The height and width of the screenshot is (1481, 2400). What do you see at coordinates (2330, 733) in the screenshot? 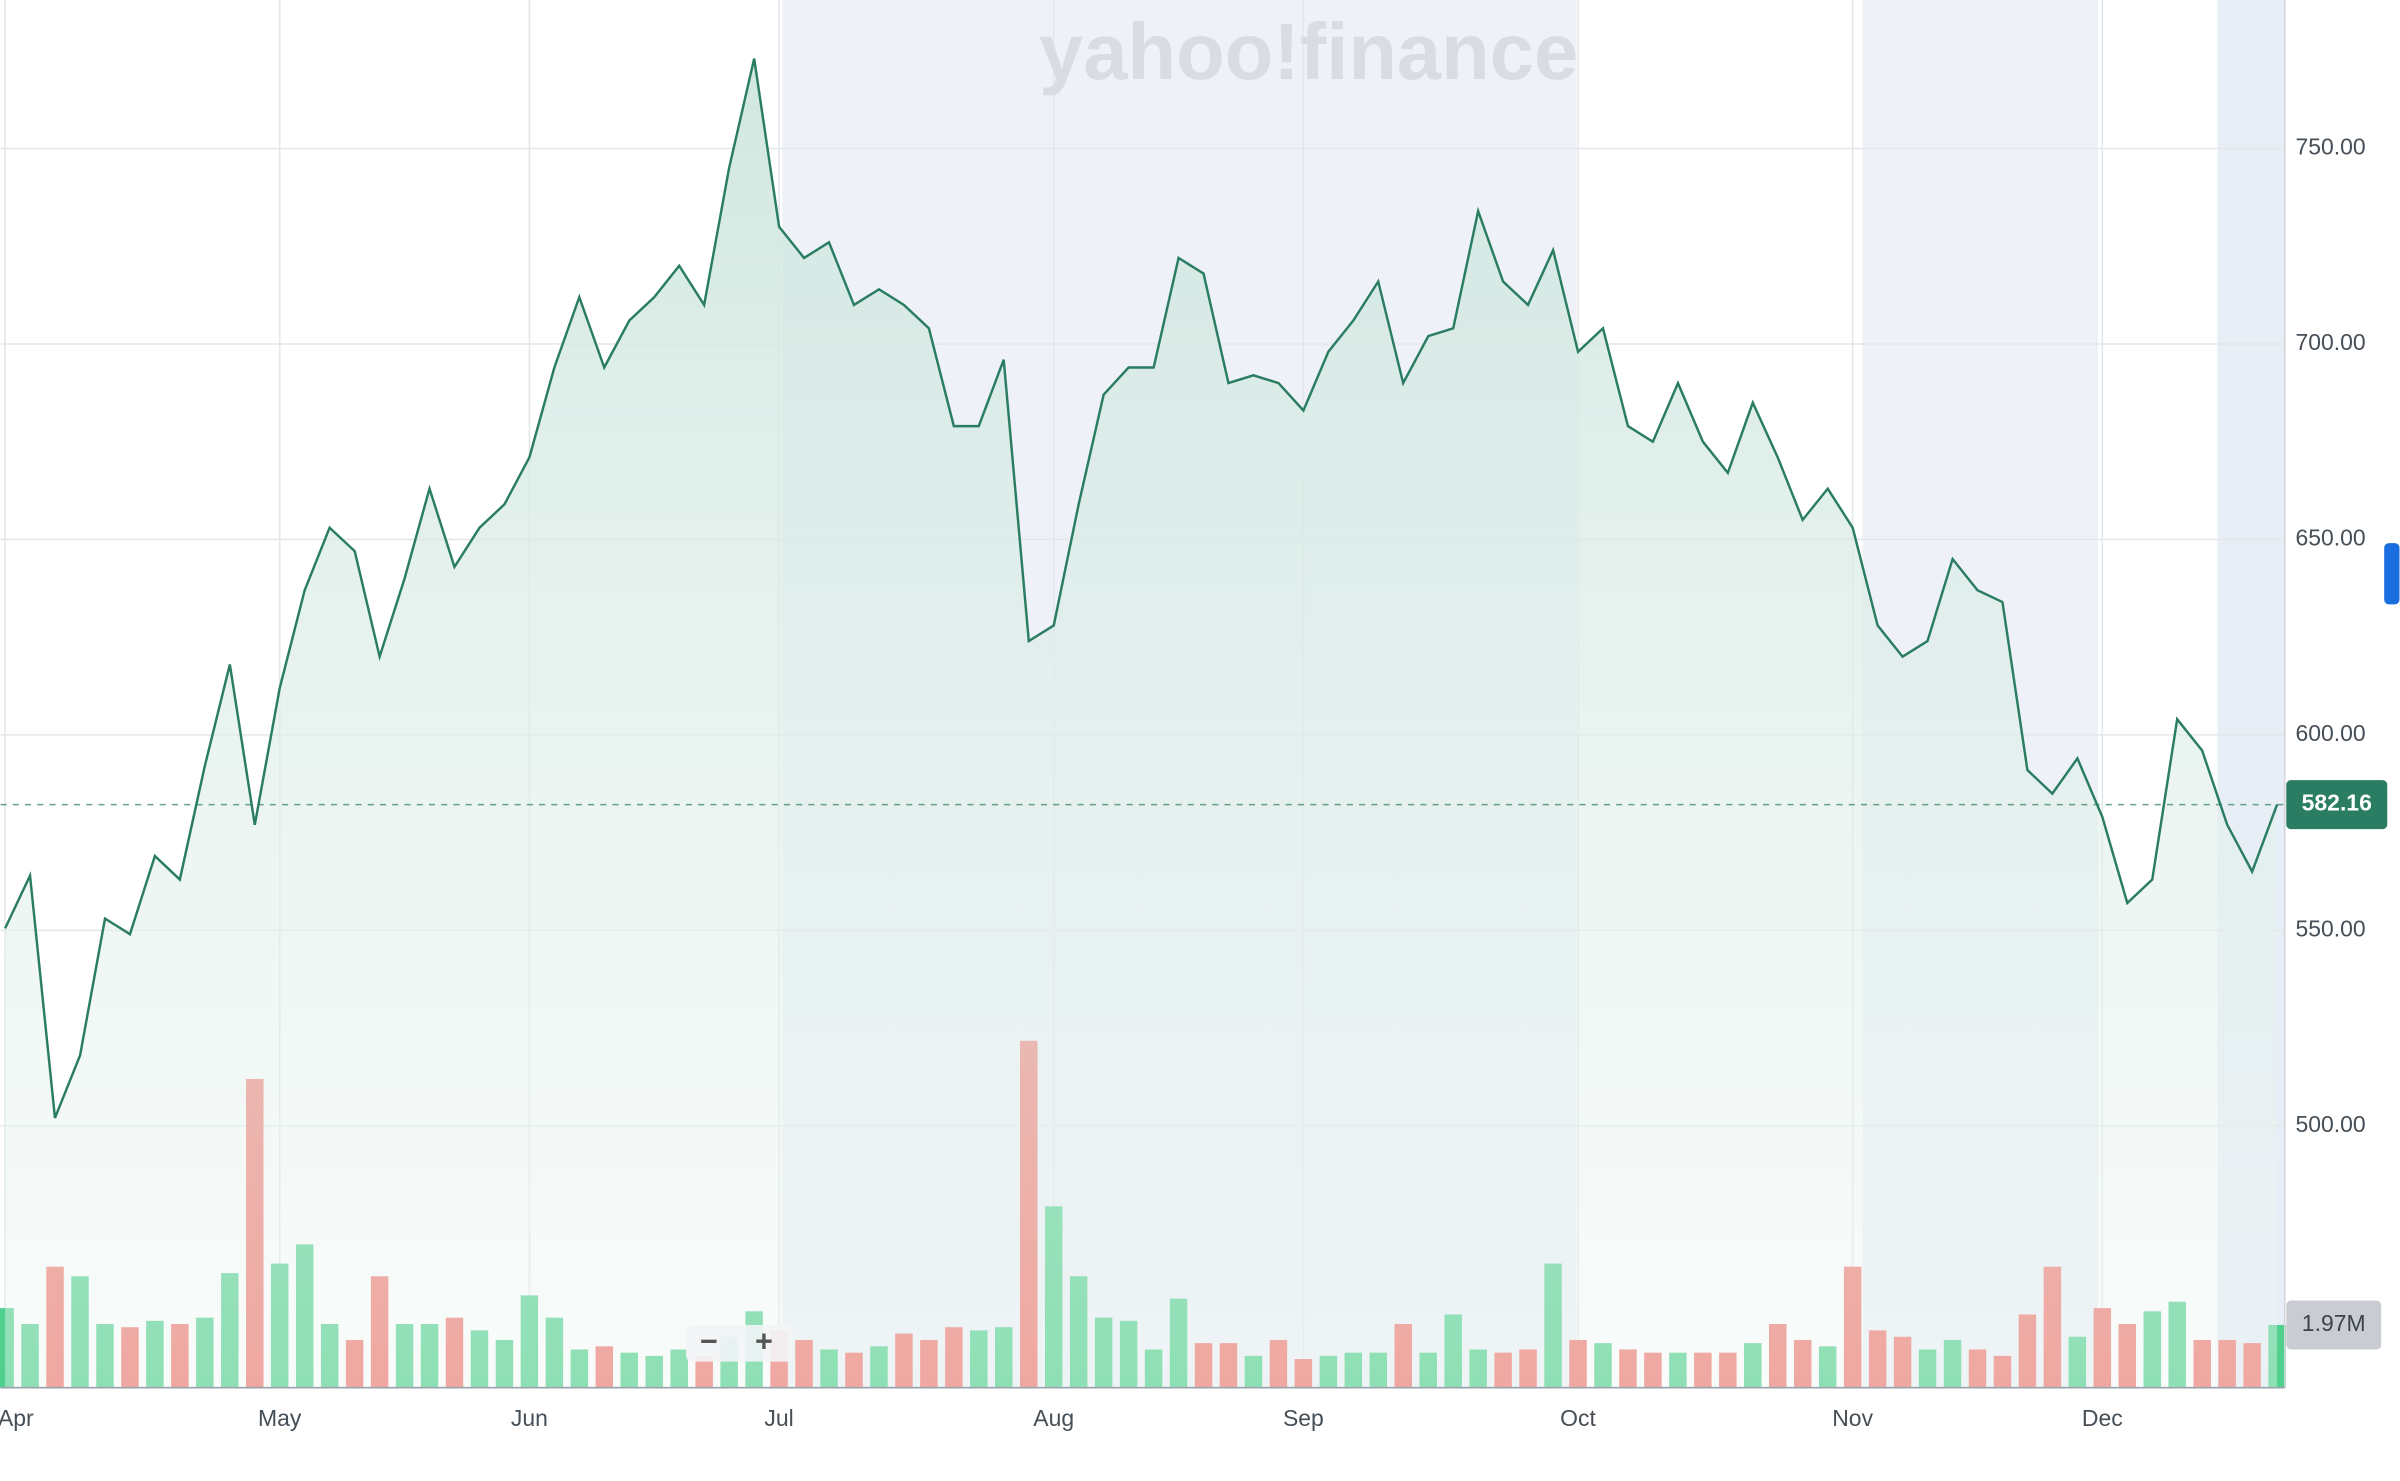
I see `y-tick-label: 600.00` at bounding box center [2330, 733].